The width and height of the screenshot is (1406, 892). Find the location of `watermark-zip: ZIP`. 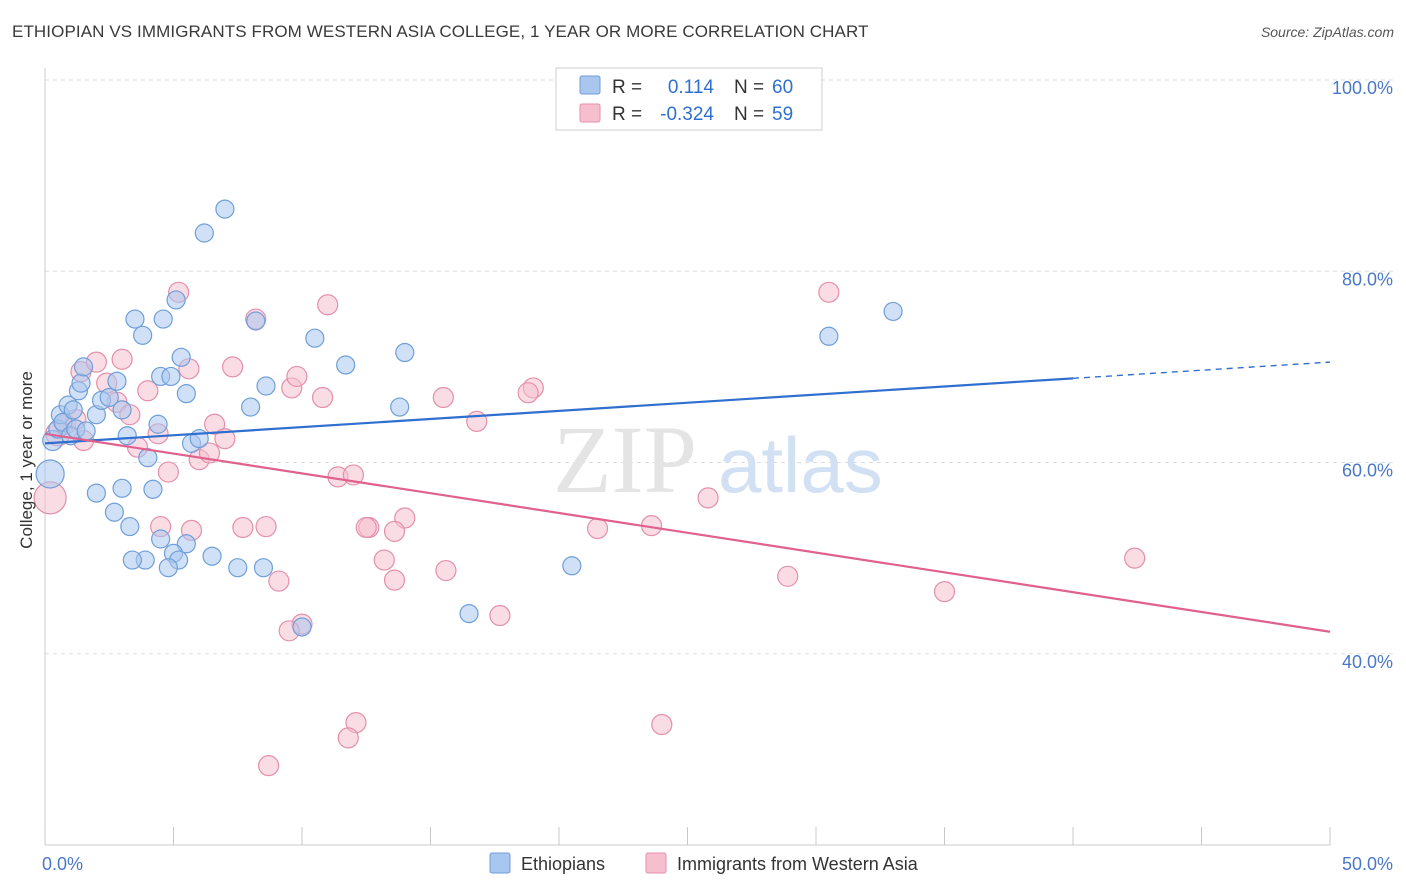

watermark-zip: ZIP is located at coordinates (625, 459).